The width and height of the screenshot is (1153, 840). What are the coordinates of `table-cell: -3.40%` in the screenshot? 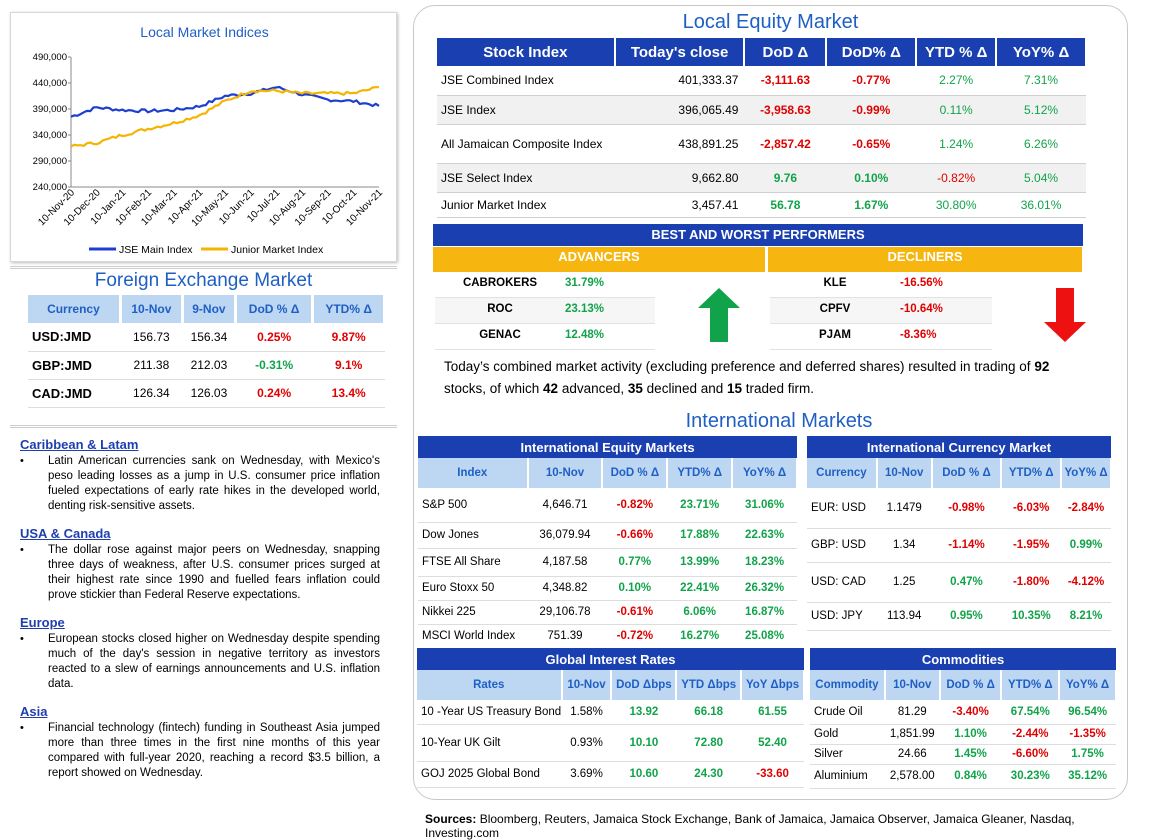 It's located at (970, 712).